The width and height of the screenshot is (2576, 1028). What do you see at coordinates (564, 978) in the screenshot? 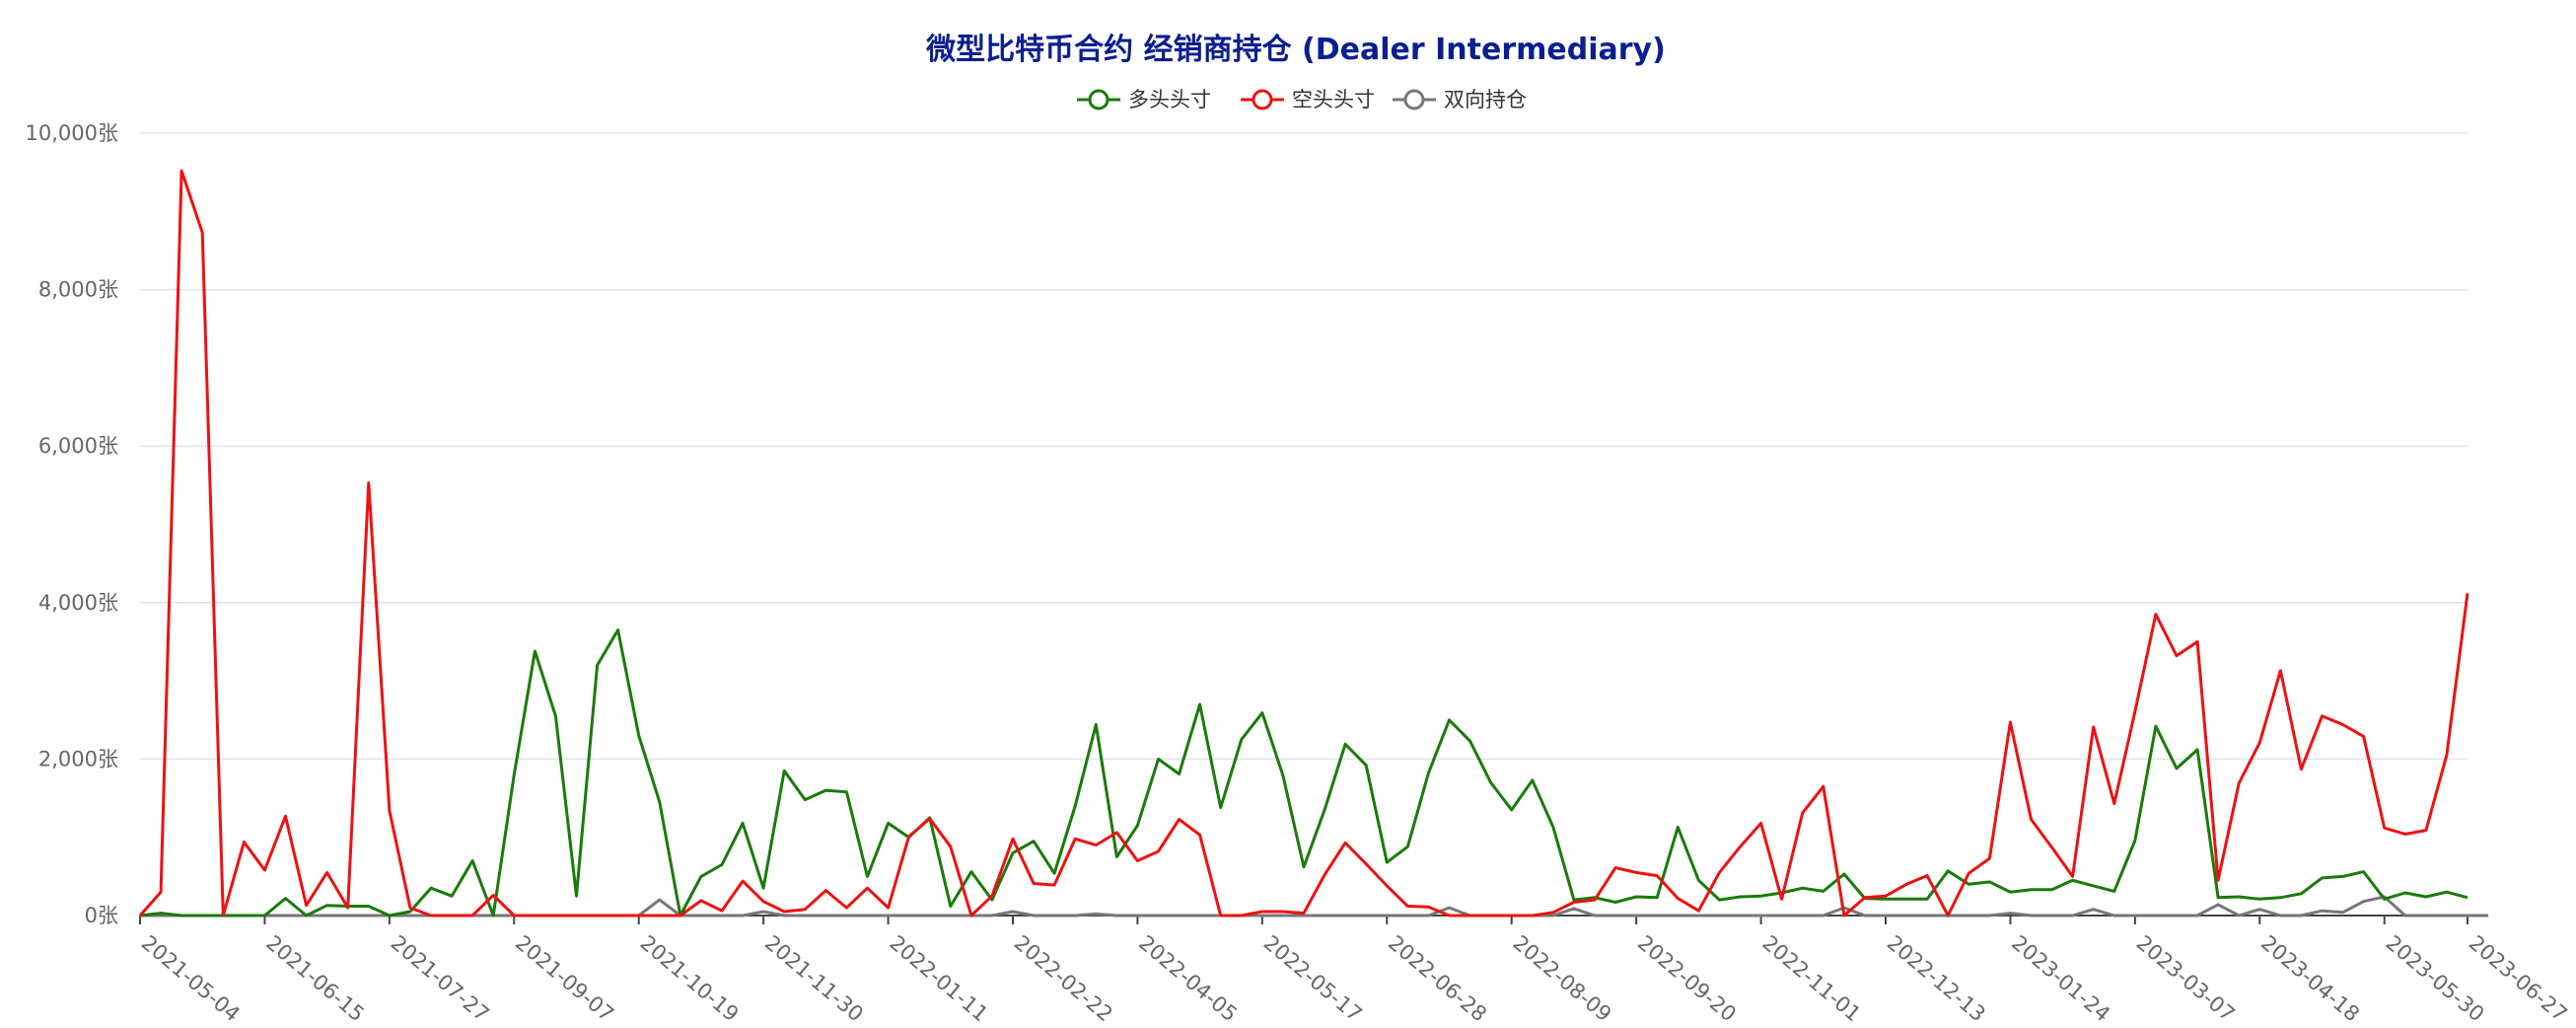
I see `x-tick-label: 2021-09-07` at bounding box center [564, 978].